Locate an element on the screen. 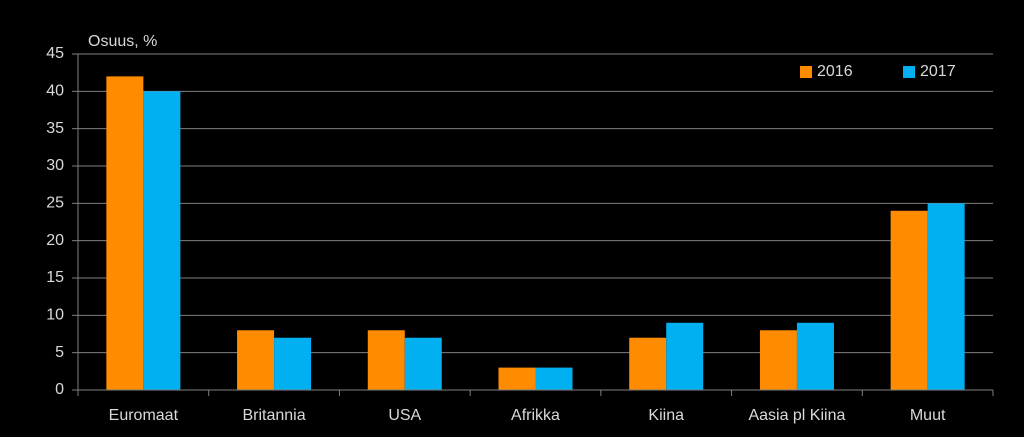 This screenshot has height=437, width=1024. y-tick-label: 30 is located at coordinates (55, 165).